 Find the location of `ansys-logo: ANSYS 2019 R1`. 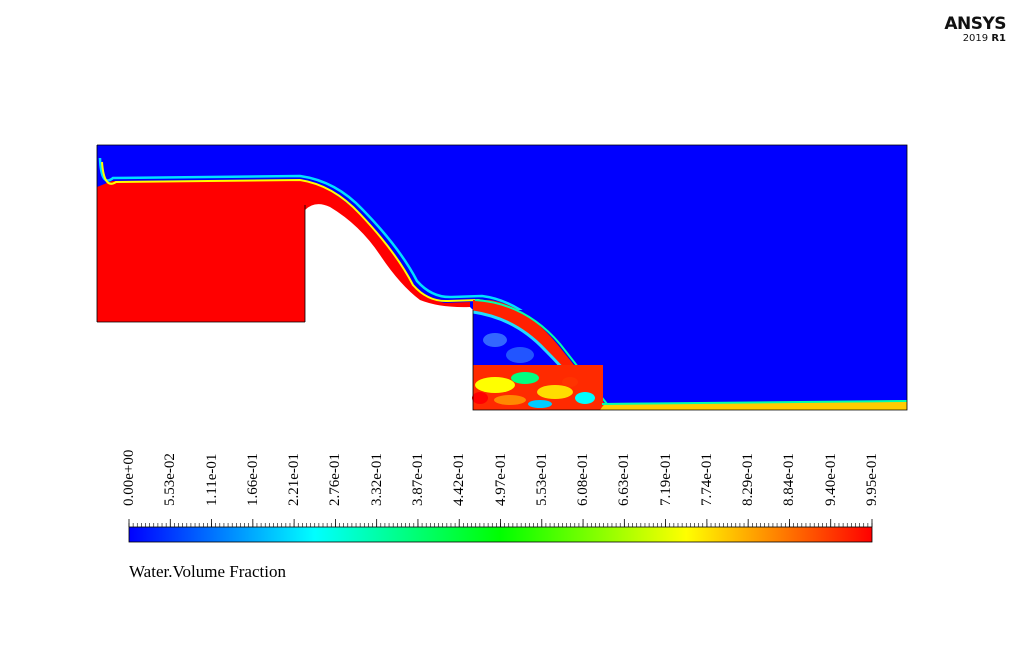

ansys-logo: ANSYS 2019 R1 is located at coordinates (975, 30).